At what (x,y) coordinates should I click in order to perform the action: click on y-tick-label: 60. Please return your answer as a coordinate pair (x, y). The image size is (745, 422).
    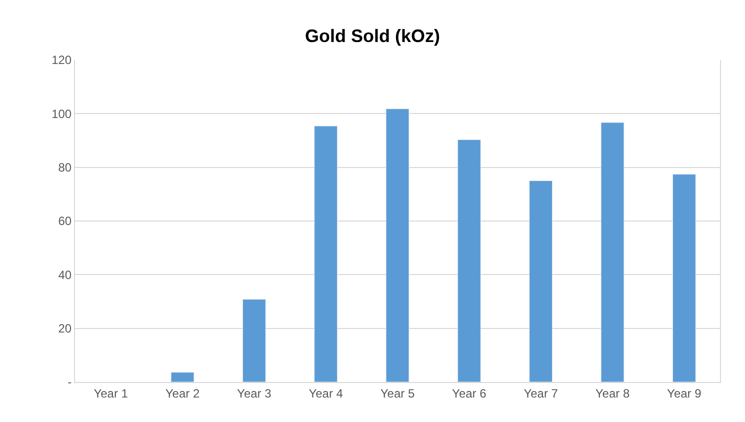
    Looking at the image, I should click on (65, 221).